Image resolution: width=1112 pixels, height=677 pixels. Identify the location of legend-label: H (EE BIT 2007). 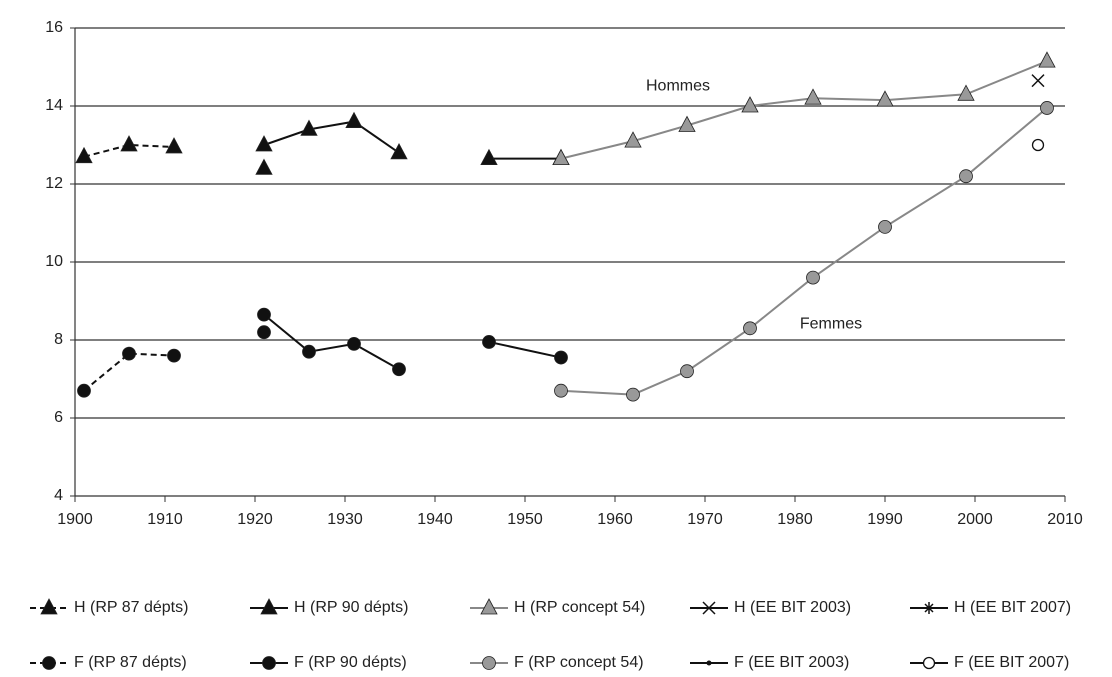
(1012, 607).